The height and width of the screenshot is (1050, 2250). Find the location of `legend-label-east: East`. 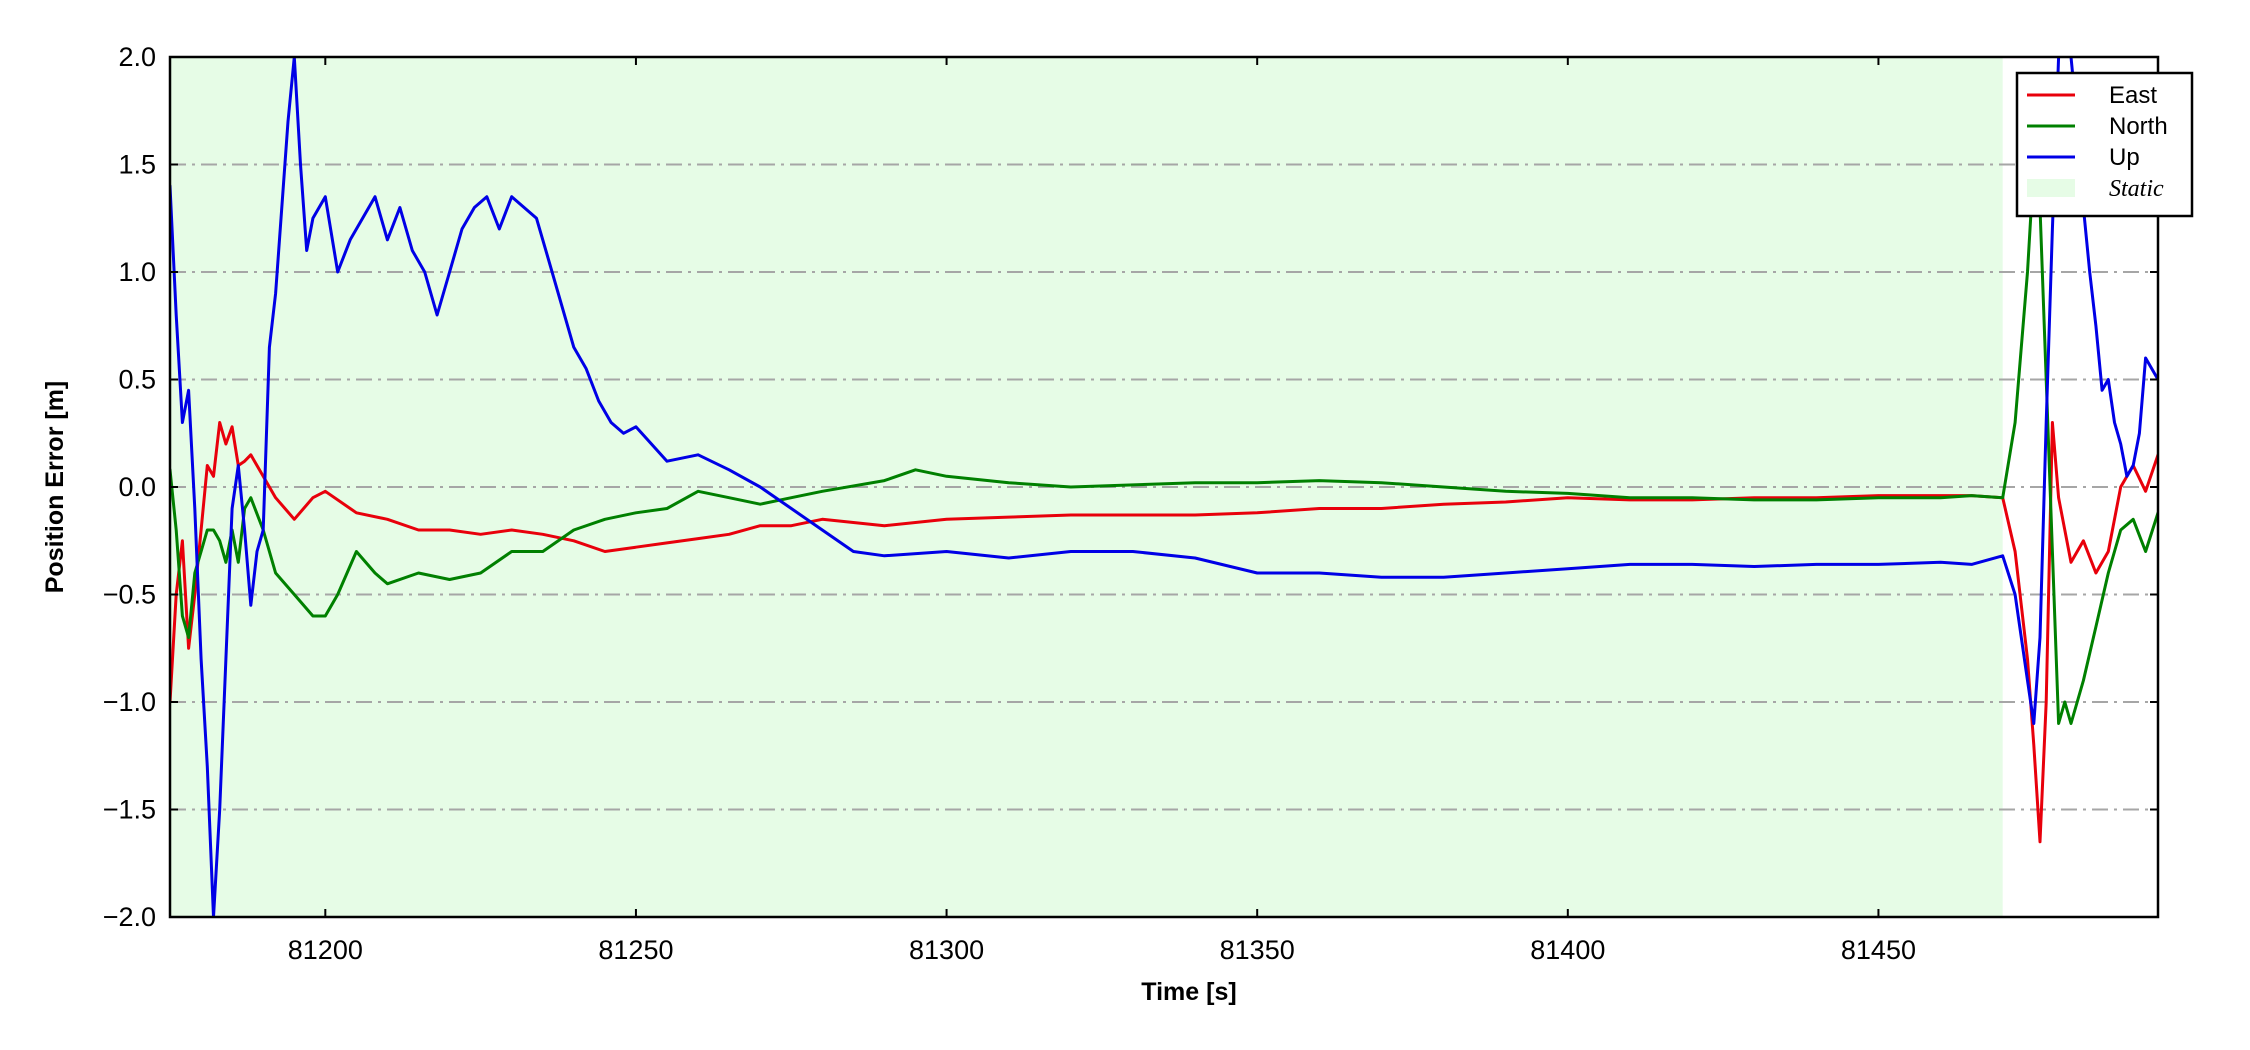

legend-label-east: East is located at coordinates (2133, 95).